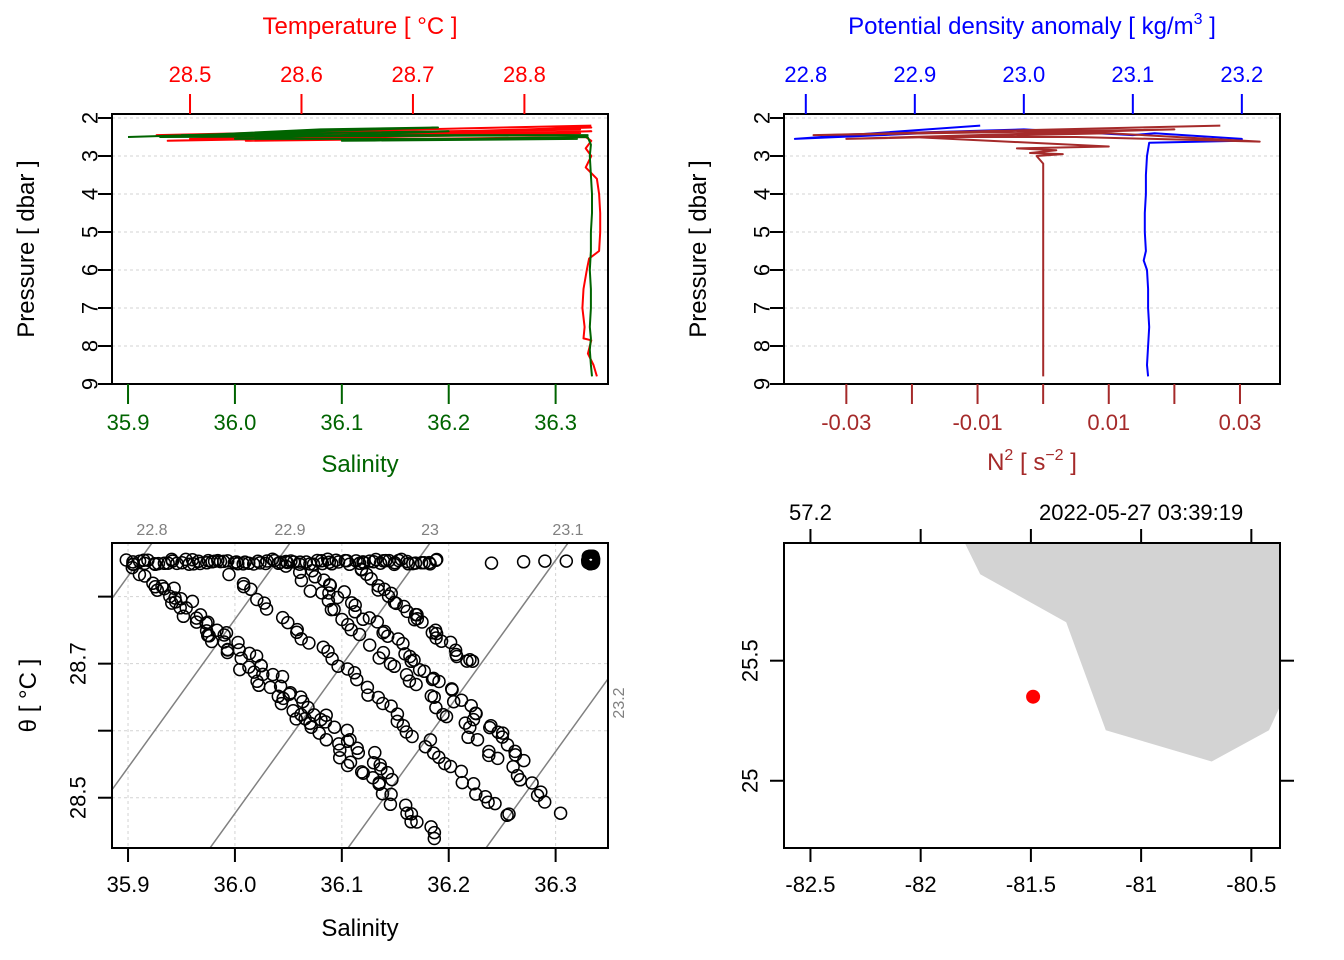 The image size is (1344, 960). Describe the element at coordinates (698, 248) in the screenshot. I see `y-axis-label: Pressure [ dbar ]` at that location.